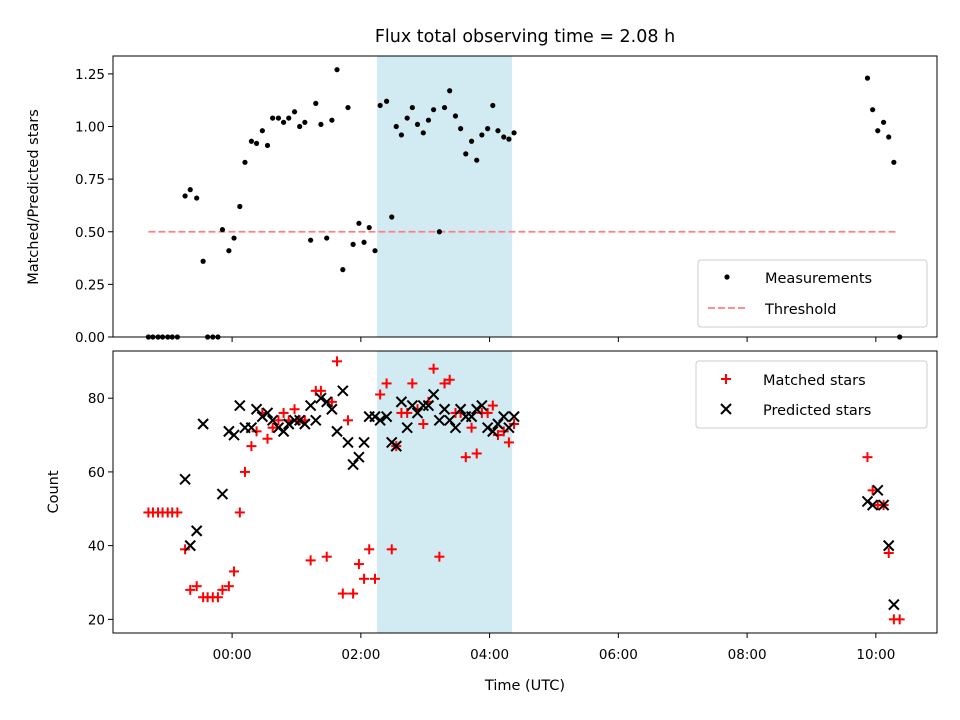 This screenshot has width=960, height=720. What do you see at coordinates (747, 655) in the screenshot?
I see `x-tick-label: 08:00` at bounding box center [747, 655].